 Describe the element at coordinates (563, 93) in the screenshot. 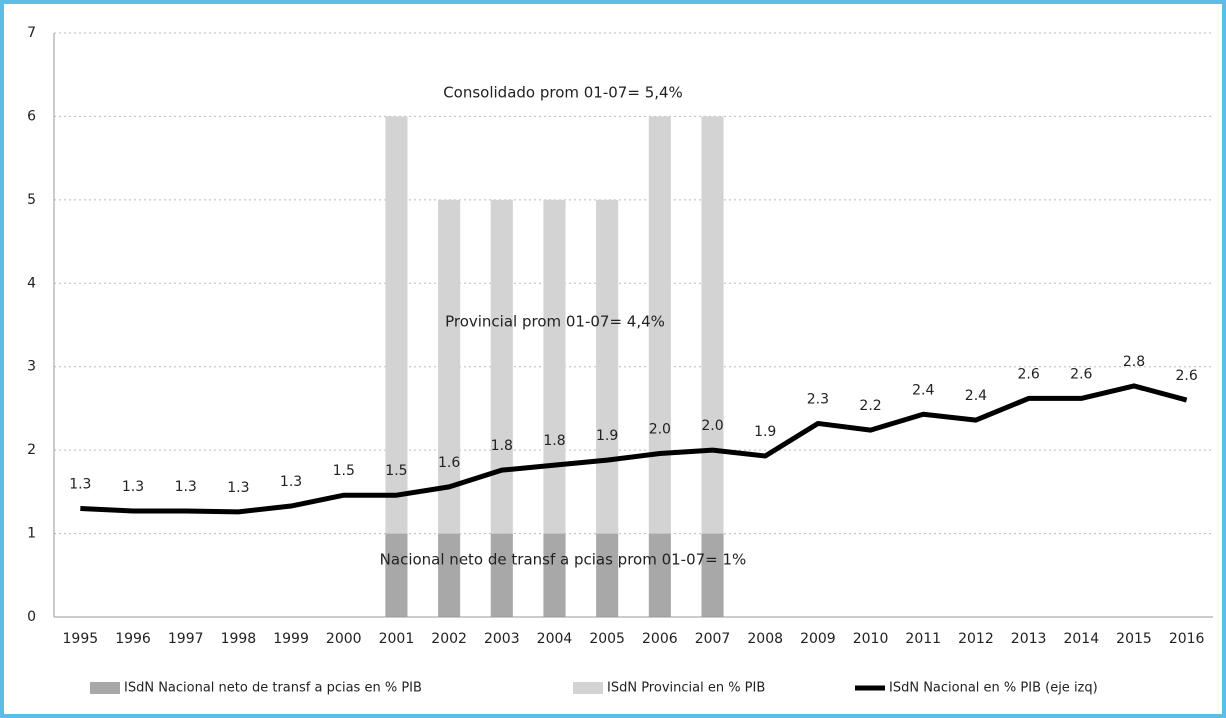

I see `annotation: Consolidado prom 01-07= 5,4%` at that location.